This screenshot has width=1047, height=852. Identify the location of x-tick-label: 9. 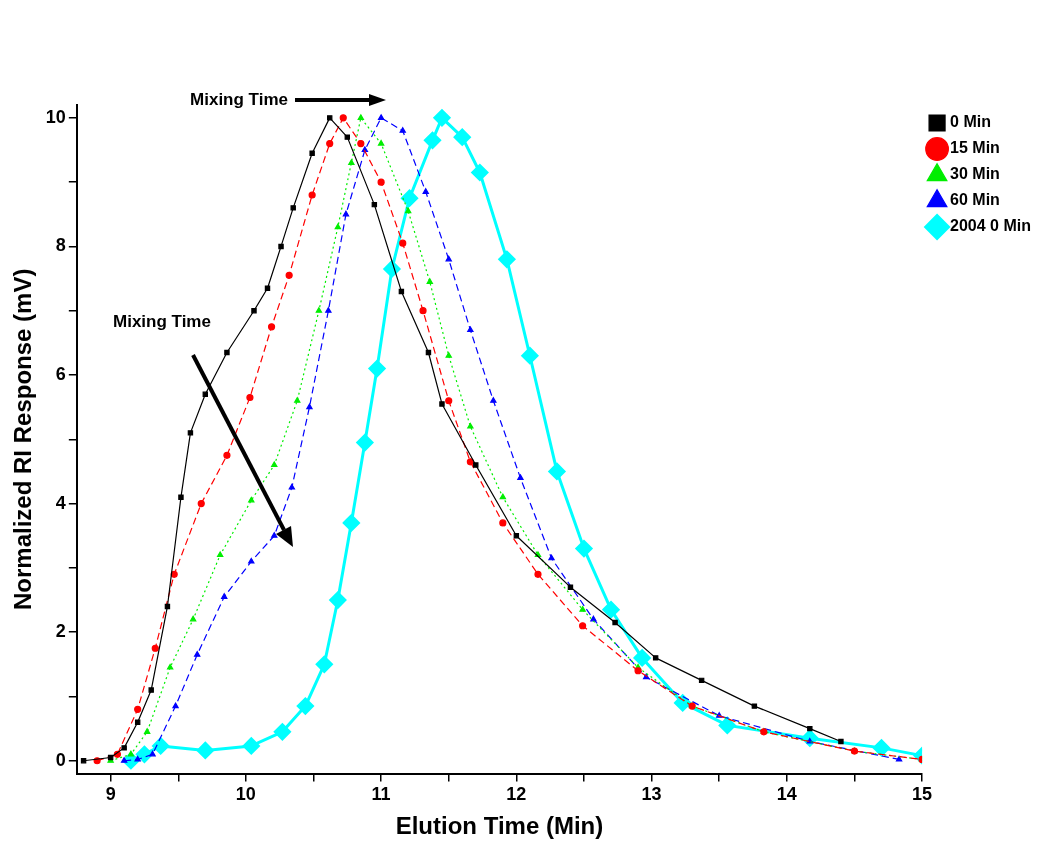
(110, 794).